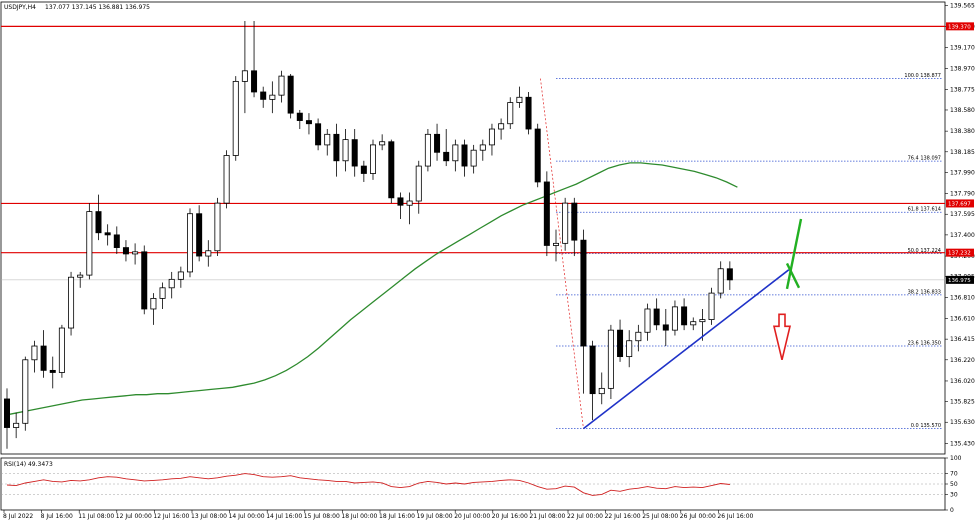  What do you see at coordinates (962, 443) in the screenshot?
I see `y-tick-label: 135.430` at bounding box center [962, 443].